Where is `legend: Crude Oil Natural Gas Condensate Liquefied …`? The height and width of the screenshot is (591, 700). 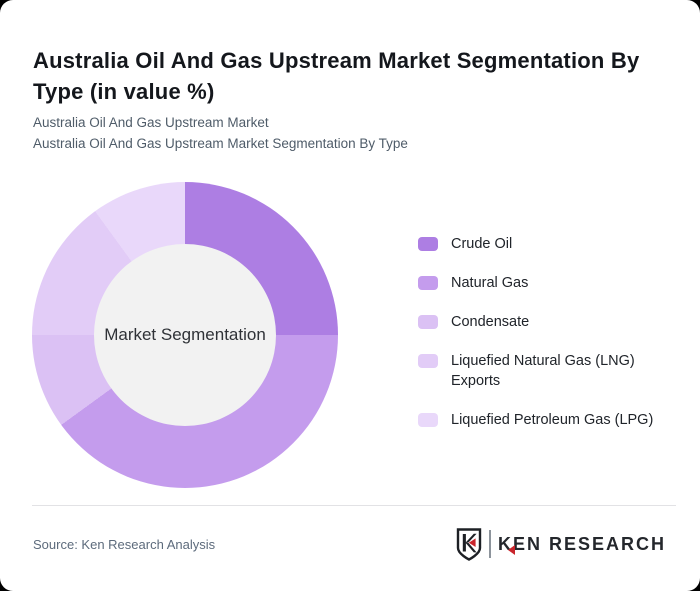 legend: Crude Oil Natural Gas Condensate Liquefied … is located at coordinates (544, 332).